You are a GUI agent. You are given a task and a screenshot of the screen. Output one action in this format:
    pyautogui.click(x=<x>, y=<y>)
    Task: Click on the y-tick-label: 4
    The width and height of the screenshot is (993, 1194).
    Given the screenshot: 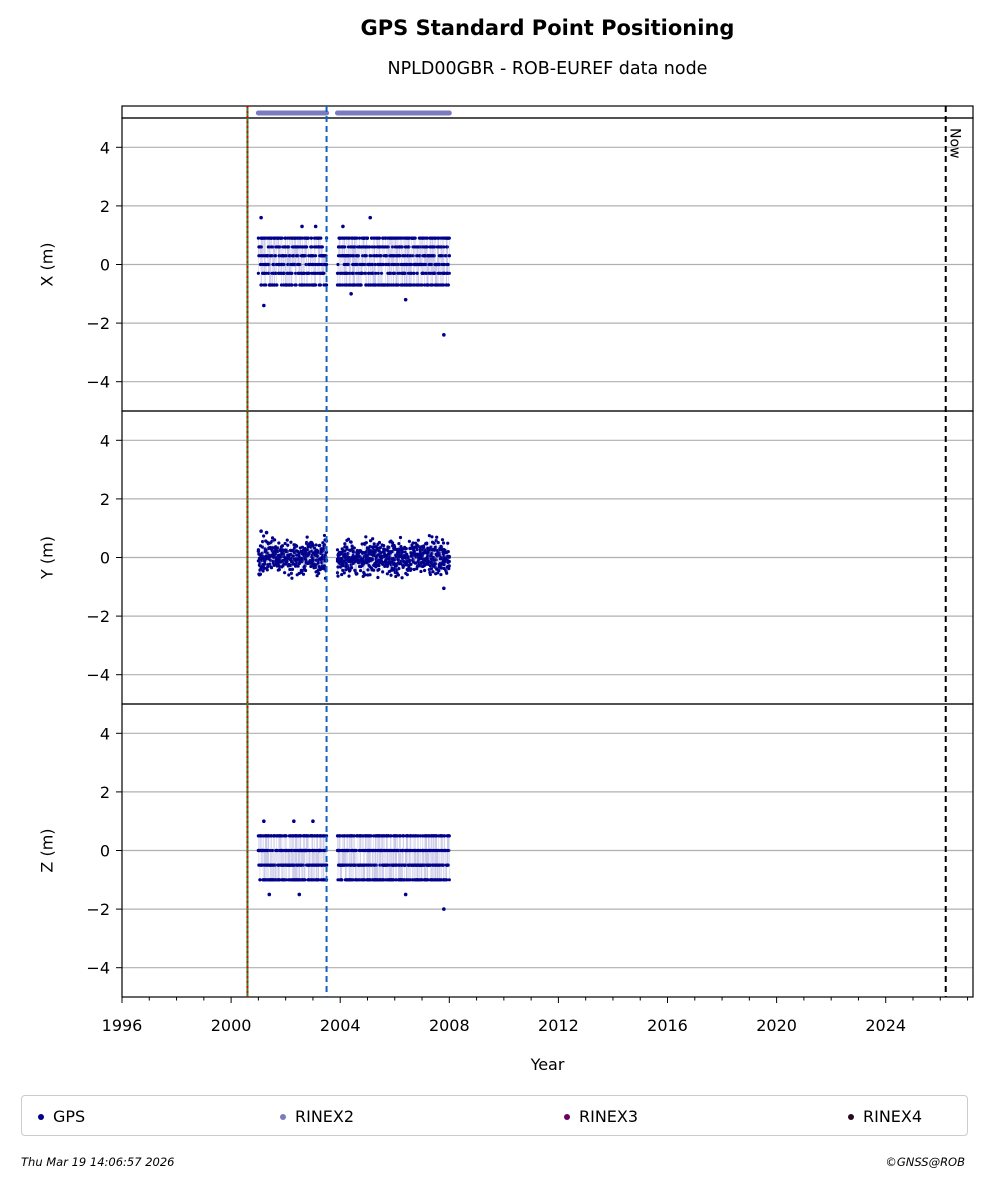 What is the action you would take?
    pyautogui.click(x=105, y=733)
    